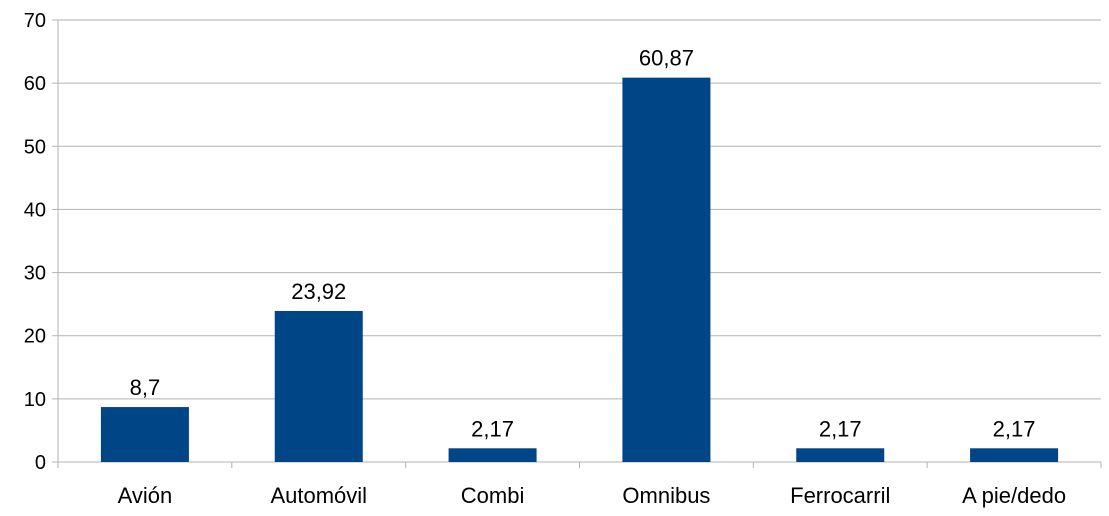  What do you see at coordinates (318, 495) in the screenshot?
I see `category-label: Automóvil` at bounding box center [318, 495].